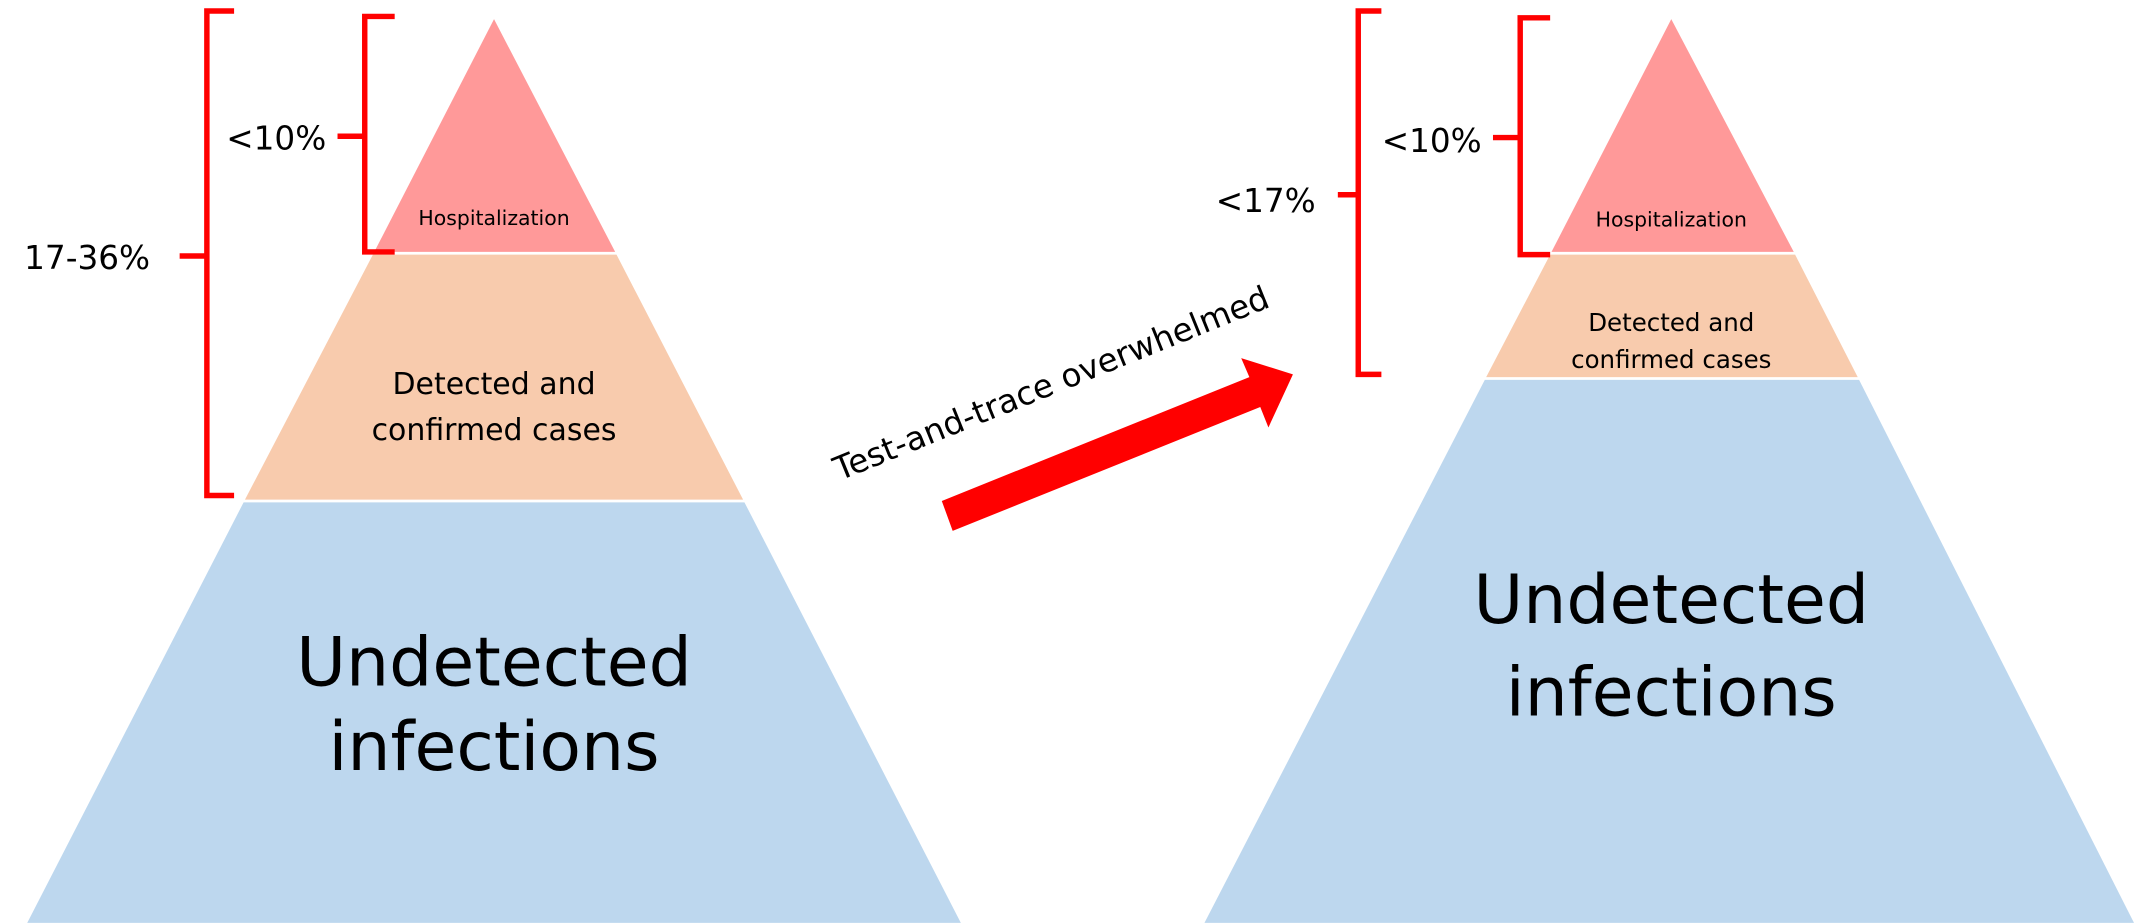  What do you see at coordinates (1117, 444) in the screenshot?
I see `arrow` at bounding box center [1117, 444].